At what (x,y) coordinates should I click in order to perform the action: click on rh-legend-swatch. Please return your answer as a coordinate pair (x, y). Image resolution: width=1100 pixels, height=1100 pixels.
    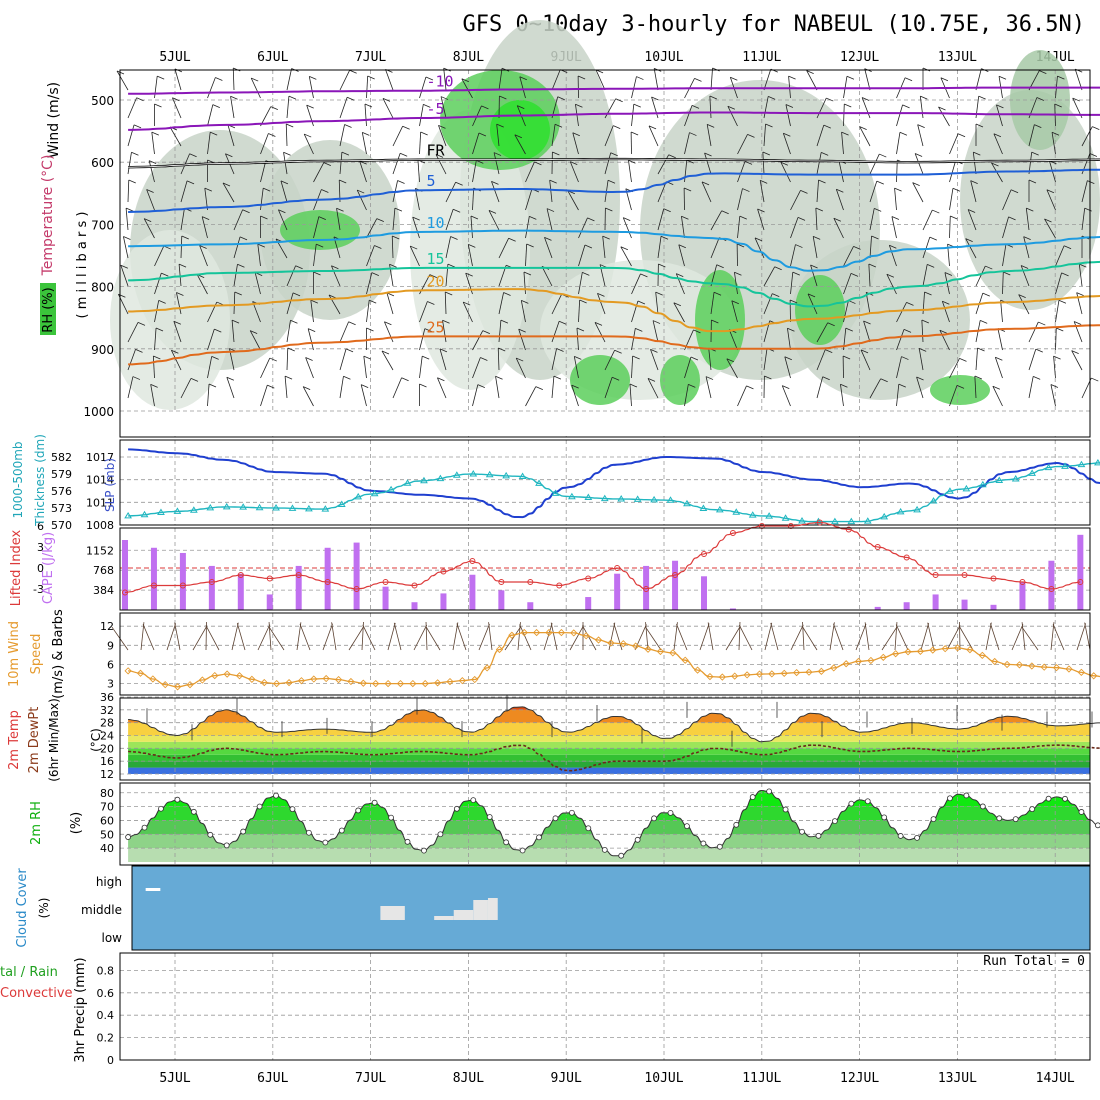
    Looking at the image, I should click on (48, 309).